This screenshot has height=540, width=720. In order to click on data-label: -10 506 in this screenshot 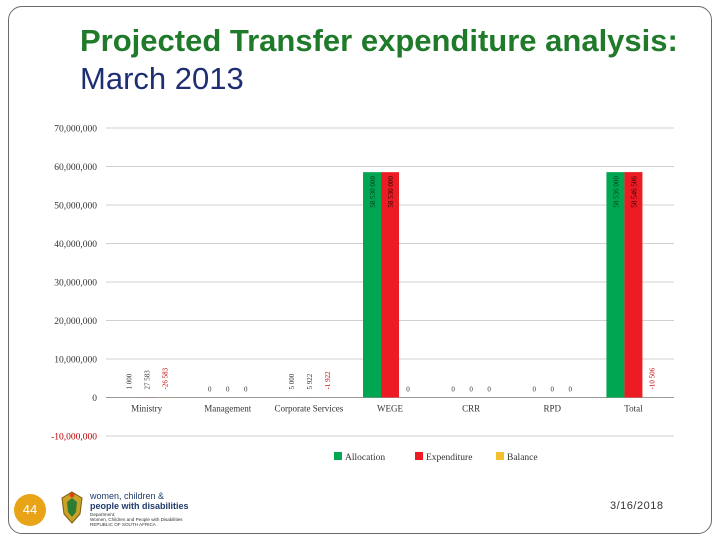, I will do `click(652, 378)`.